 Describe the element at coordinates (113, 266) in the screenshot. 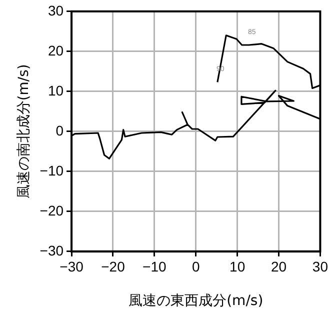

I see `x-tick-label: −20` at that location.